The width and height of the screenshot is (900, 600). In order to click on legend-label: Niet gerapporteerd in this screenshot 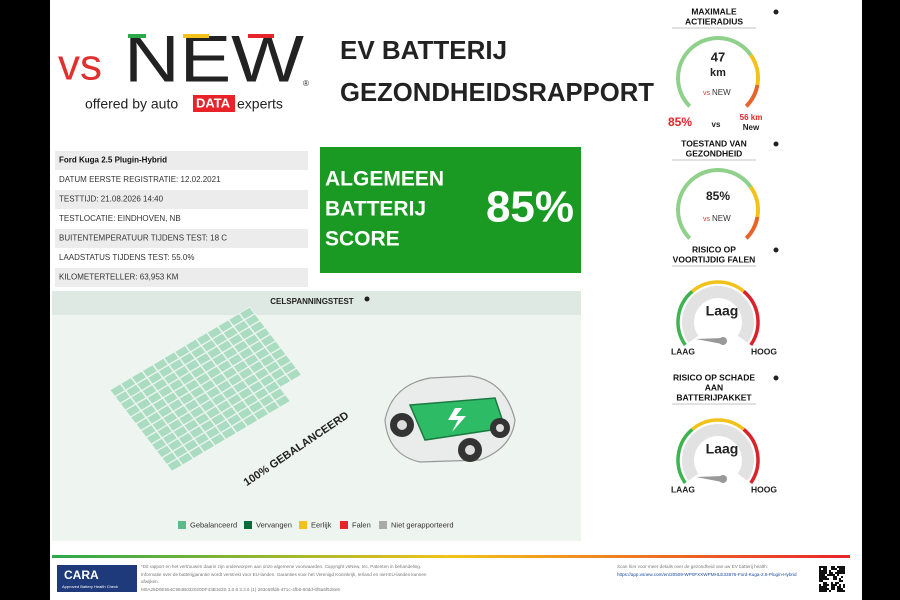, I will do `click(422, 524)`.